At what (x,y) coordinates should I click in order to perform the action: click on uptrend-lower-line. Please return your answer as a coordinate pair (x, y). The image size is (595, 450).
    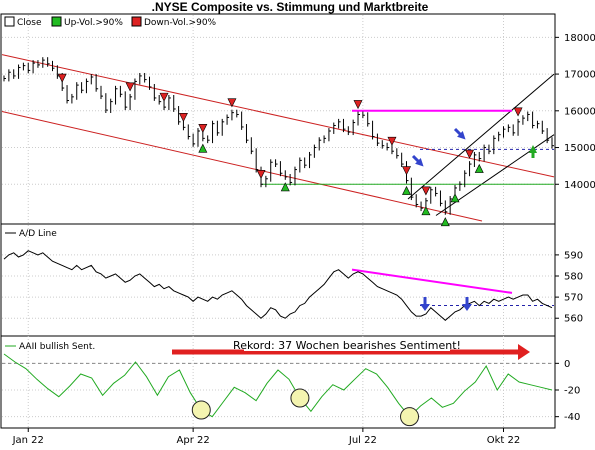
    Looking at the image, I should click on (495, 175).